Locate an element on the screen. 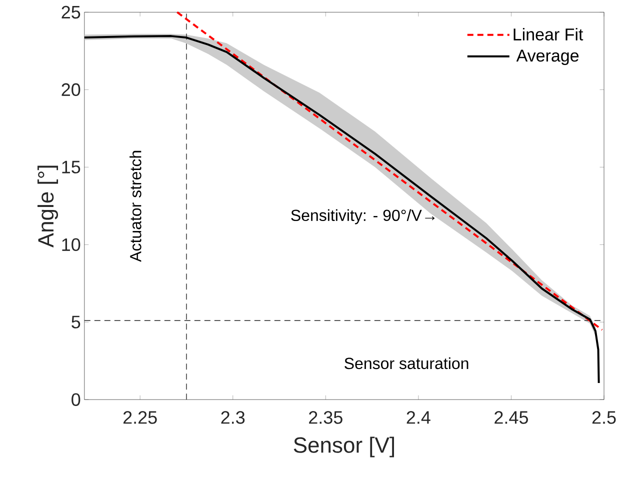 The width and height of the screenshot is (641, 482). x-tick-label: 2.35 is located at coordinates (325, 417).